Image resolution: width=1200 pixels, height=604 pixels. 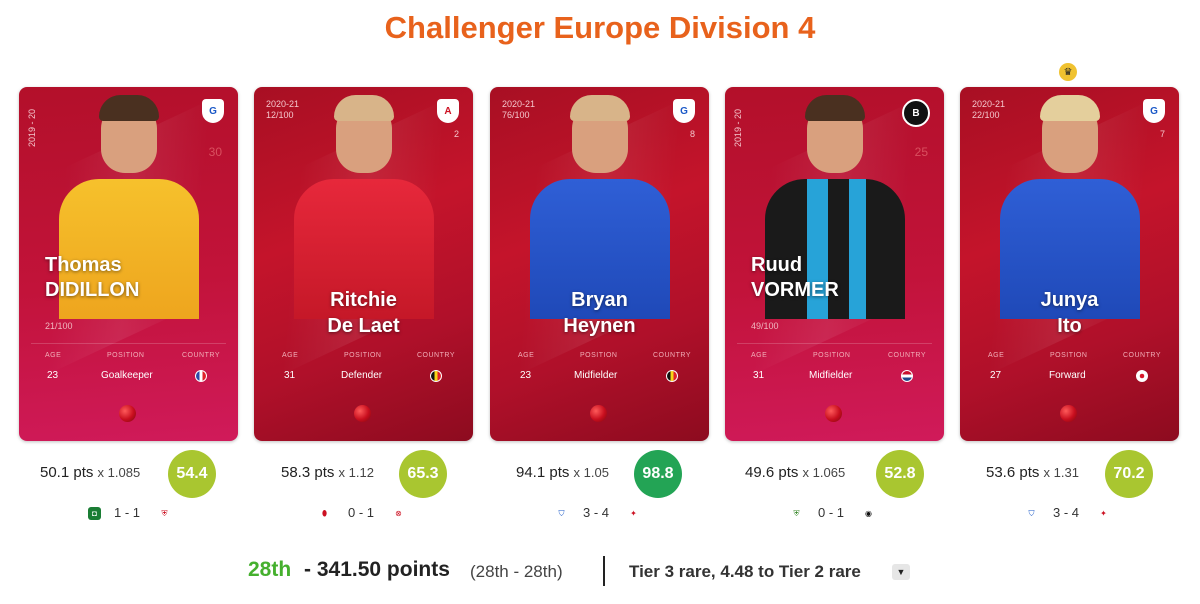 What do you see at coordinates (868, 513) in the screenshot?
I see `club-brugge-icon: ◉` at bounding box center [868, 513].